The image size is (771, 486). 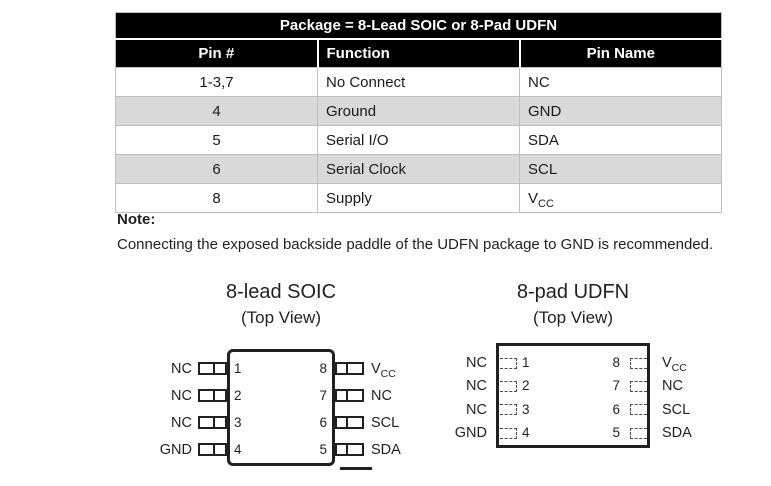 What do you see at coordinates (381, 396) in the screenshot?
I see `soic-pin7-label: NC` at bounding box center [381, 396].